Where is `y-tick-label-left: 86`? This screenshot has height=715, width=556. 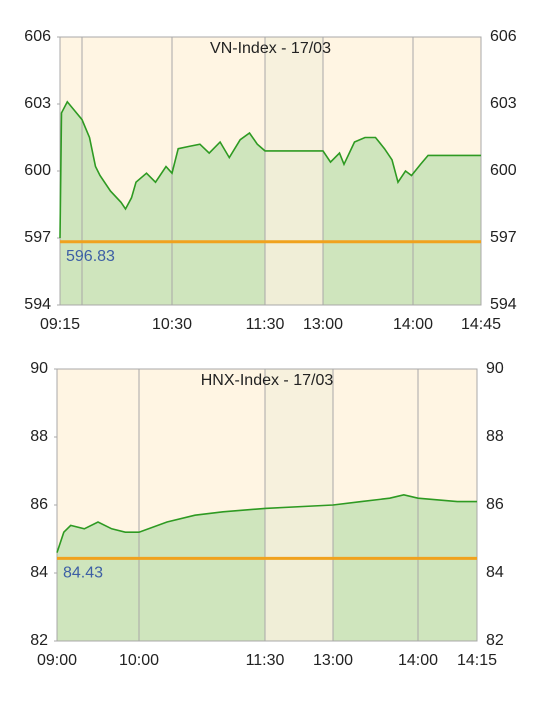
y-tick-label-left: 86 is located at coordinates (39, 504).